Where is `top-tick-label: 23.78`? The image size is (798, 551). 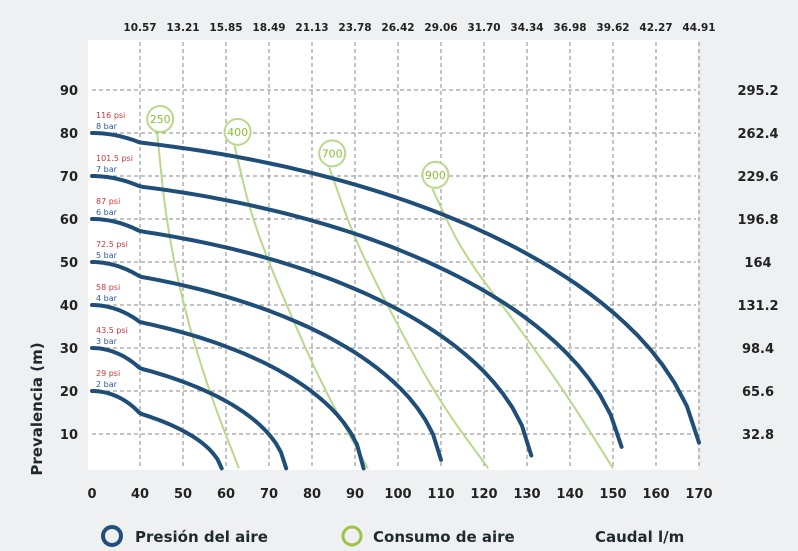
top-tick-label: 23.78 is located at coordinates (354, 28).